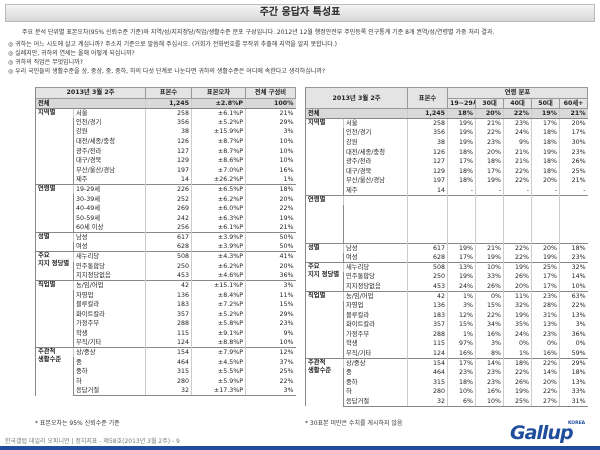  What do you see at coordinates (427, 98) in the screenshot?
I see `col-header: 표본수` at bounding box center [427, 98].